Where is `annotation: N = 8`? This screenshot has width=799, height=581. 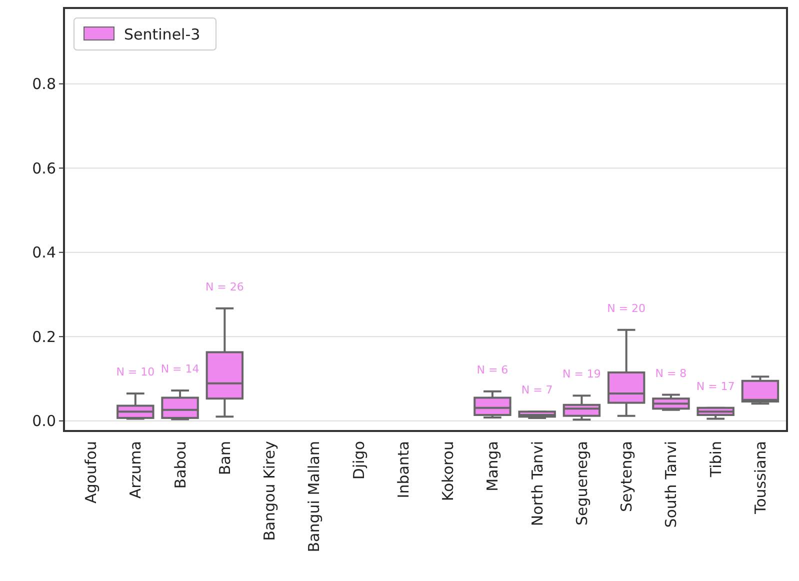
annotation: N = 8 is located at coordinates (671, 373).